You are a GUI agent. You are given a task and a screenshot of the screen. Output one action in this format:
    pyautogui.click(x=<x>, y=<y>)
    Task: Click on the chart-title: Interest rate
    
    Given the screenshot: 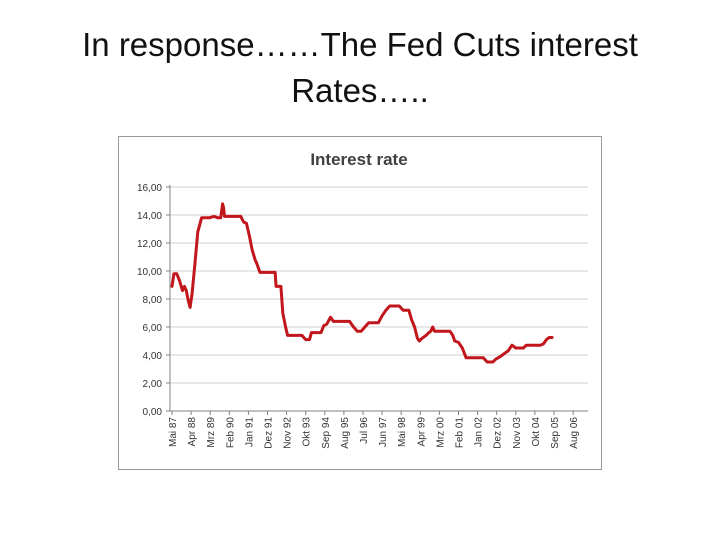 What is the action you would take?
    pyautogui.click(x=358, y=159)
    